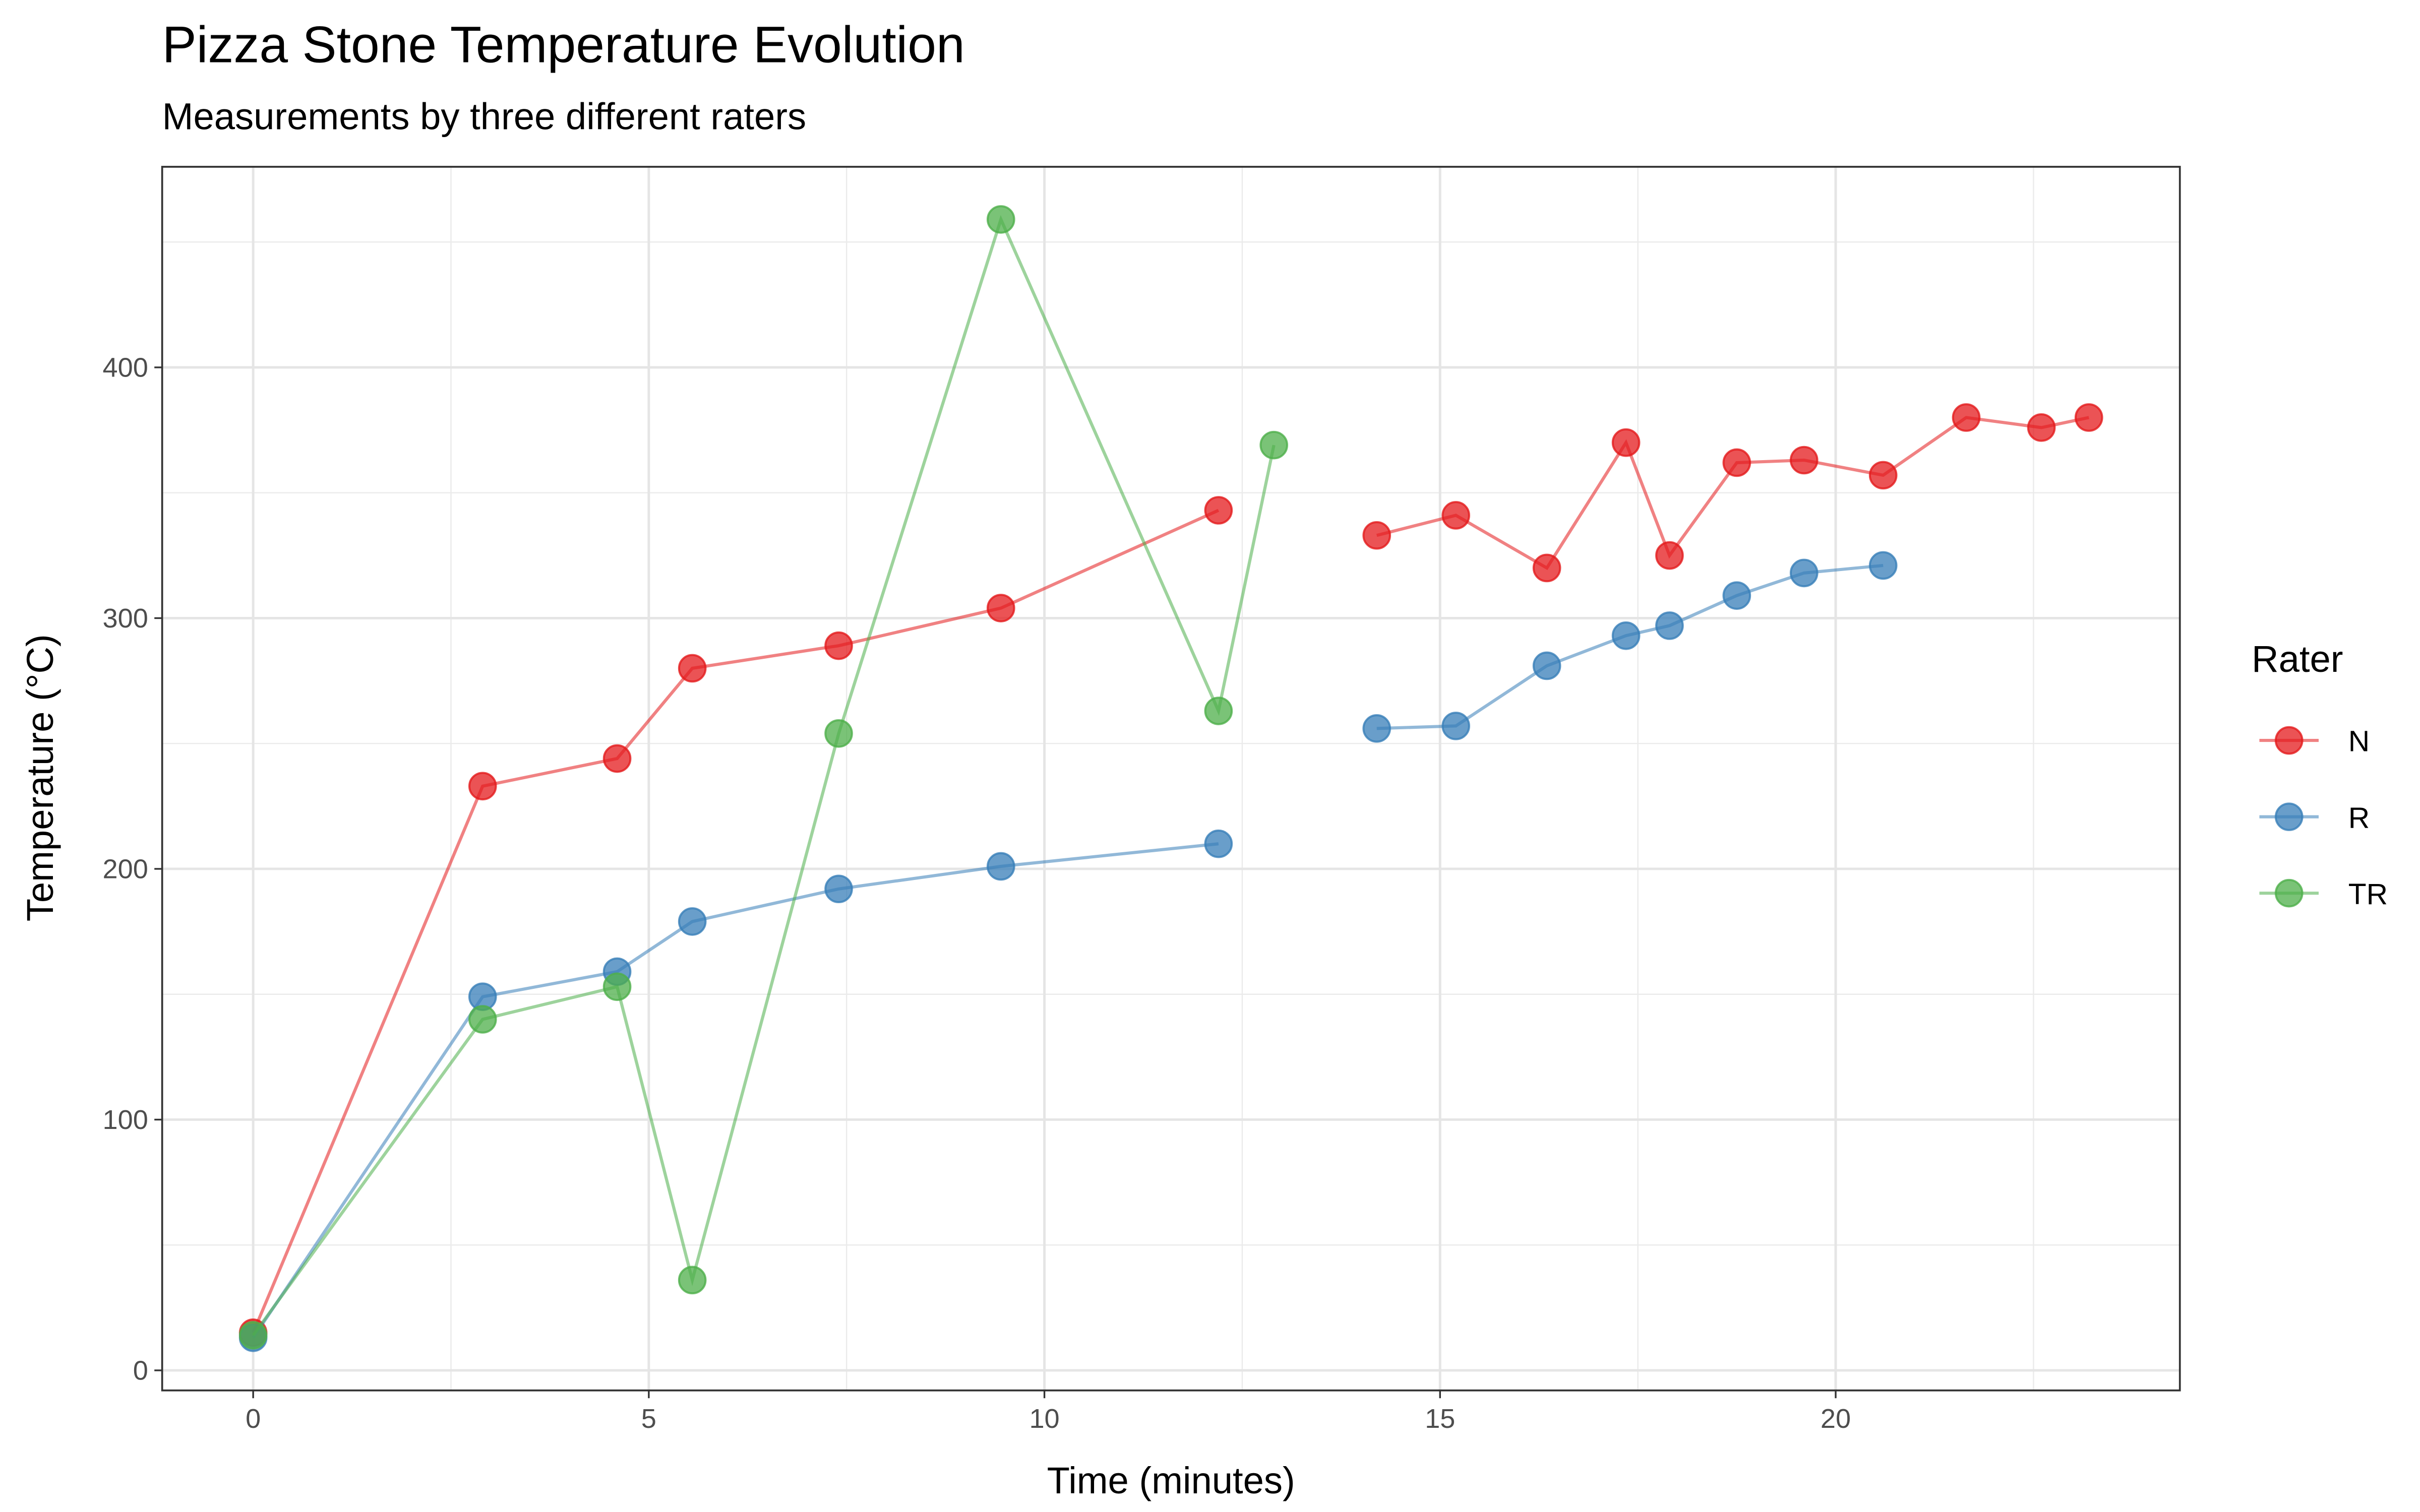 The image size is (2420, 1512). I want to click on chart-subtitle: Measurements by three different raters, so click(484, 117).